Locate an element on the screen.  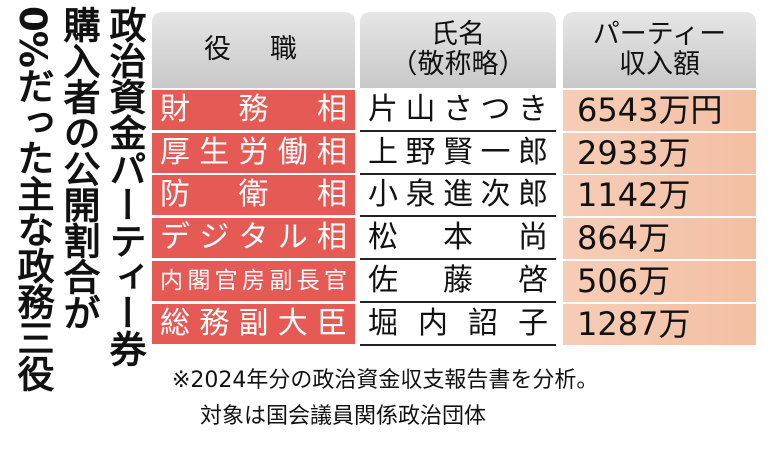
table-row: 総務副大臣堀内詔子 1287万 is located at coordinates (454, 324).